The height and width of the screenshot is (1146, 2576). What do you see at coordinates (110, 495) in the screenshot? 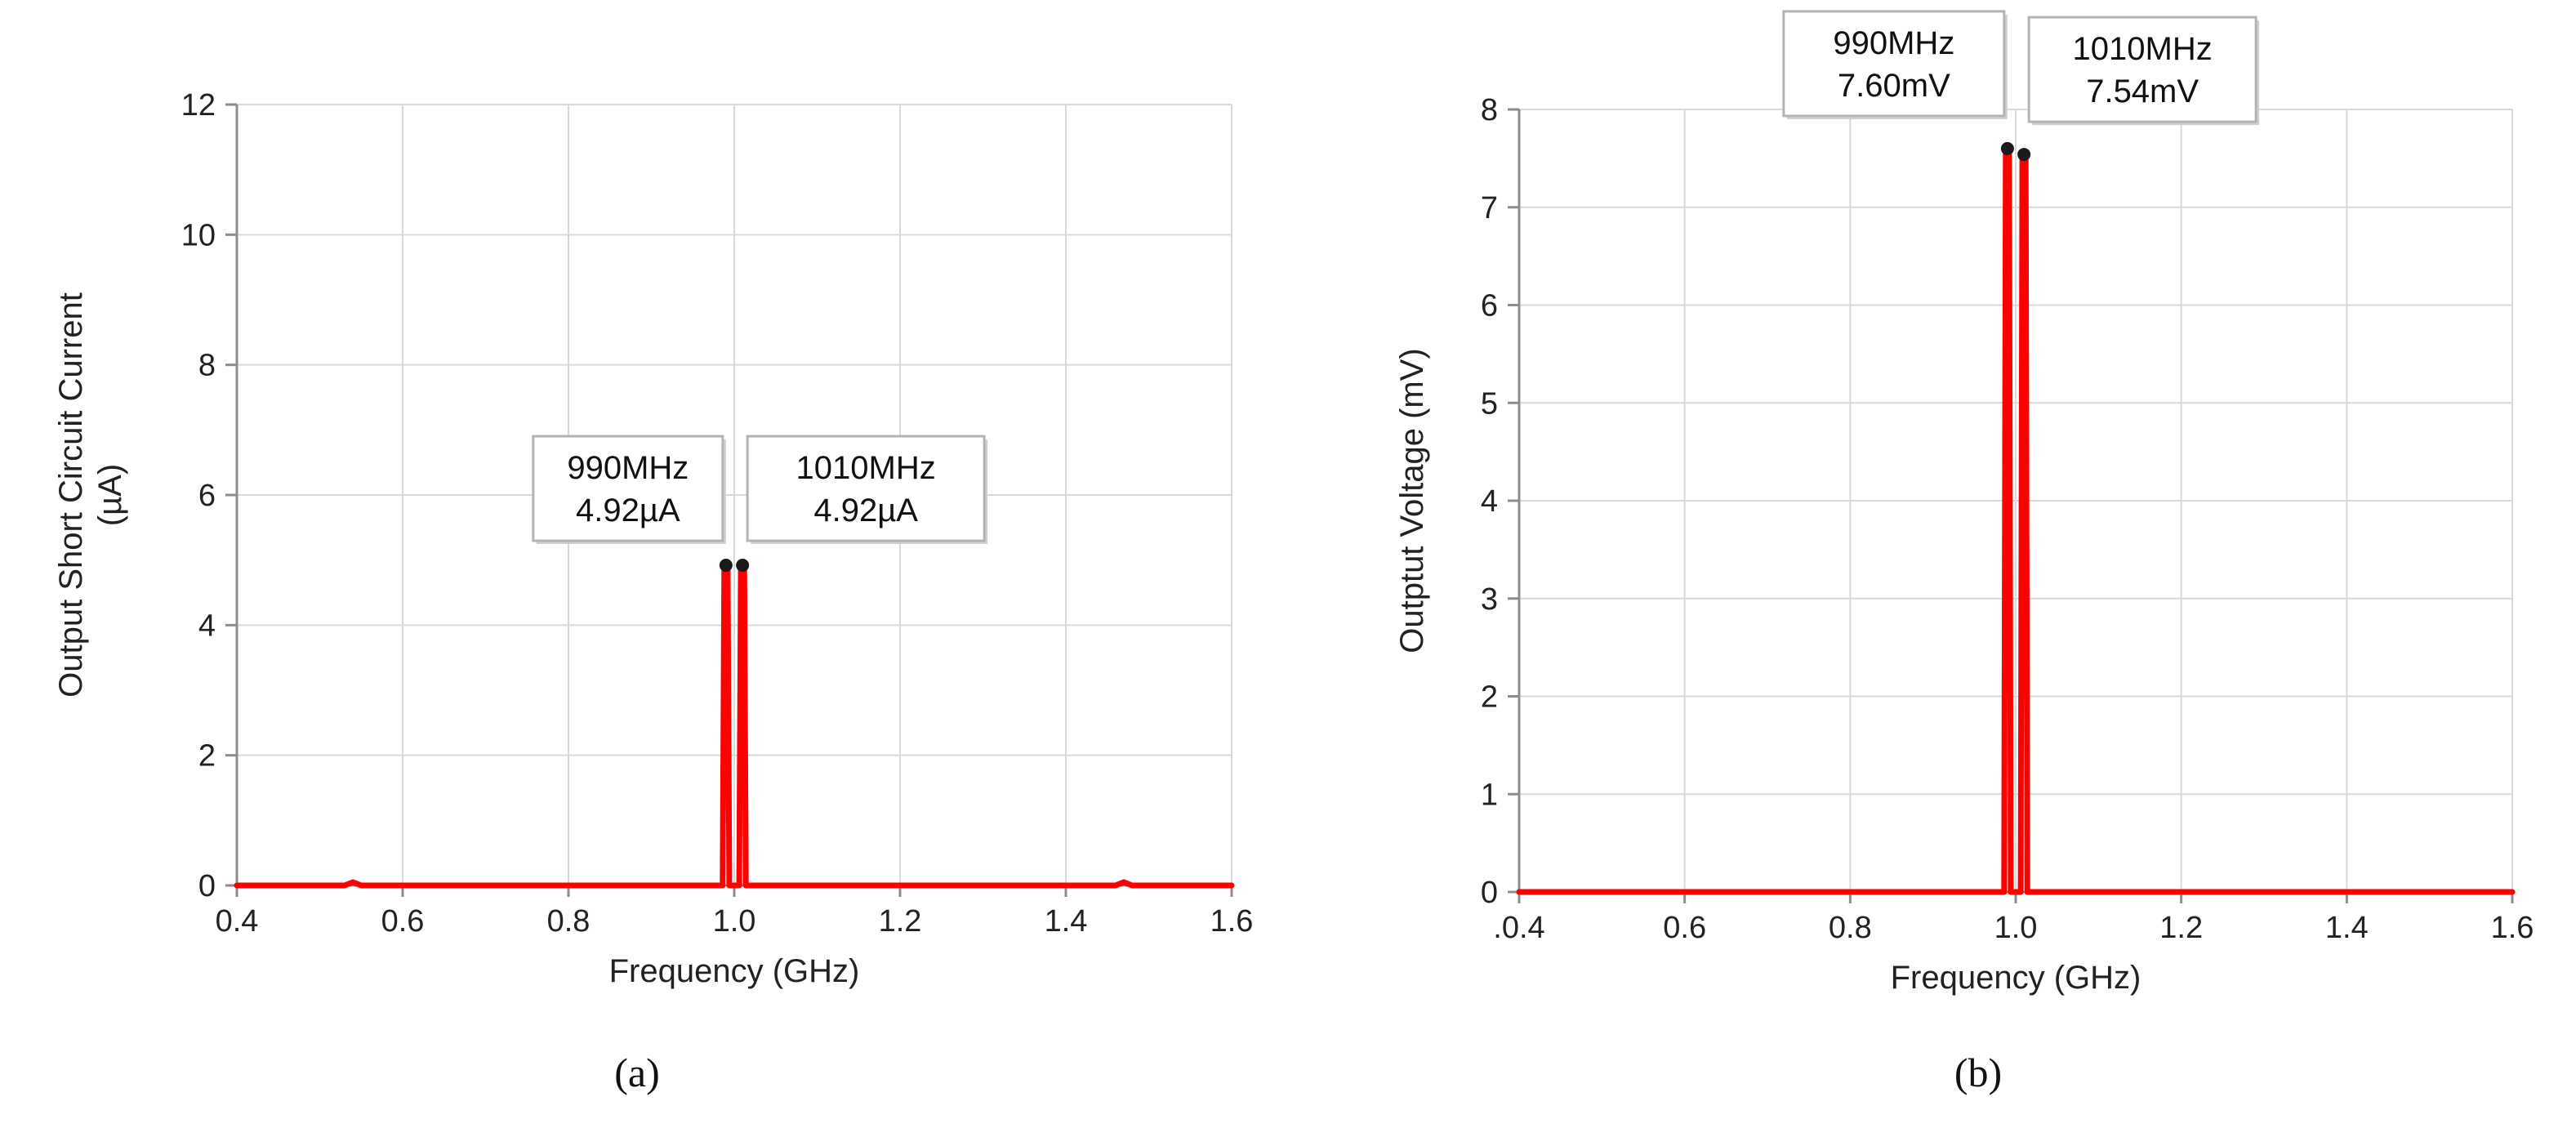
I see `y-axis-label: (µA)` at bounding box center [110, 495].